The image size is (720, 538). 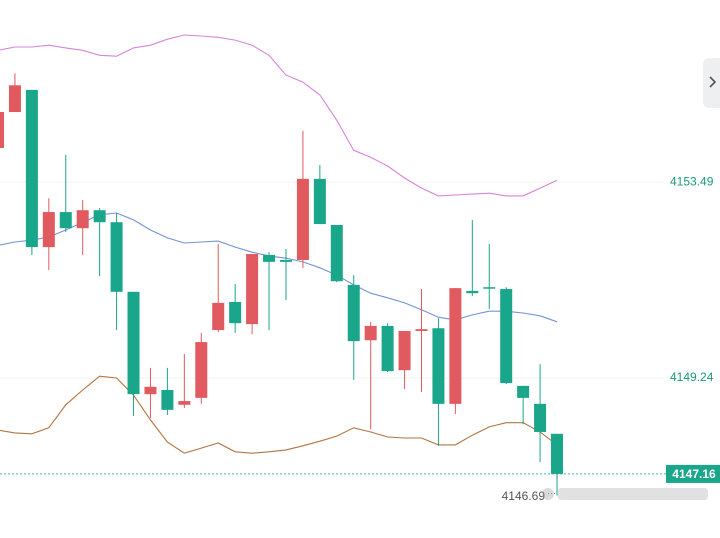 I want to click on band-line, so click(x=279, y=414).